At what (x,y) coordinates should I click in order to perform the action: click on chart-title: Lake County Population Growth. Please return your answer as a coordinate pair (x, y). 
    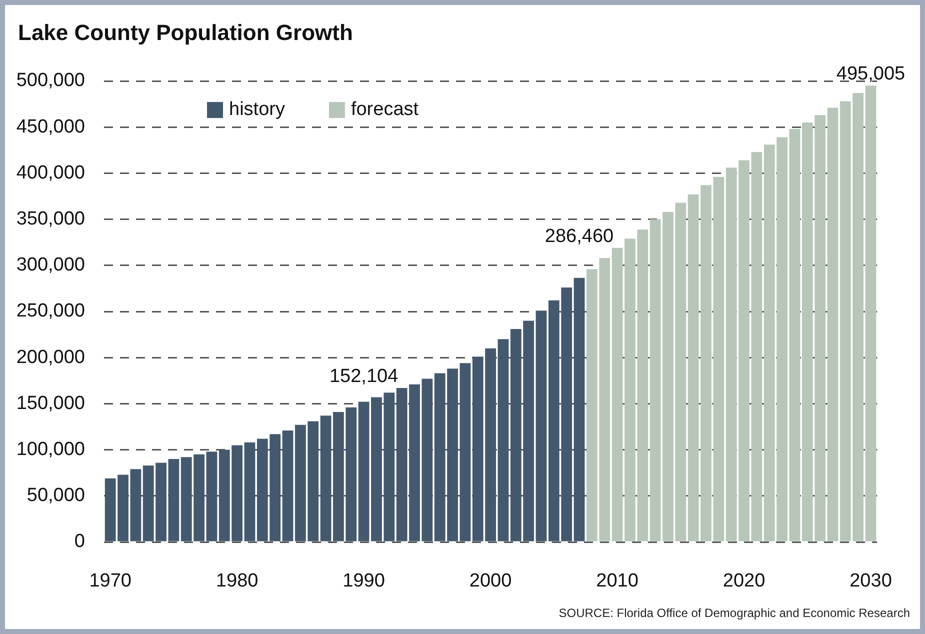
    Looking at the image, I should click on (185, 32).